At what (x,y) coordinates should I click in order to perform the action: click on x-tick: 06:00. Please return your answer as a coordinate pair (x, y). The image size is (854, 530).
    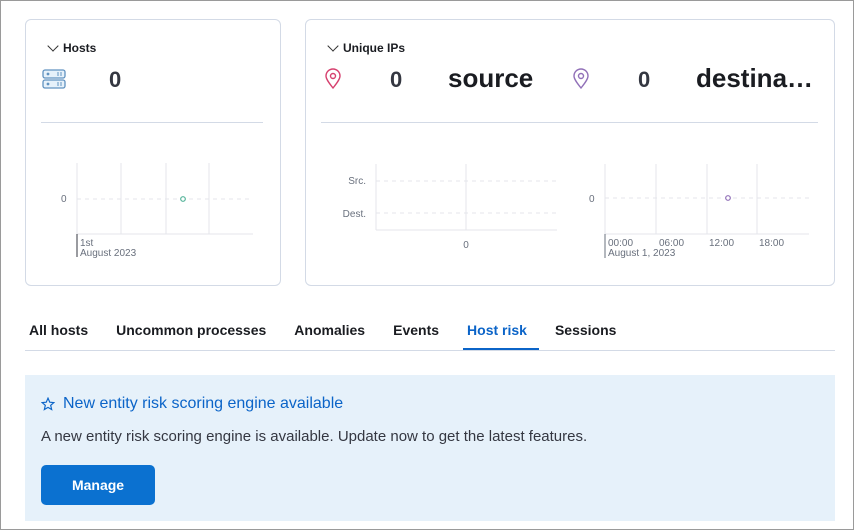
    Looking at the image, I should click on (671, 243).